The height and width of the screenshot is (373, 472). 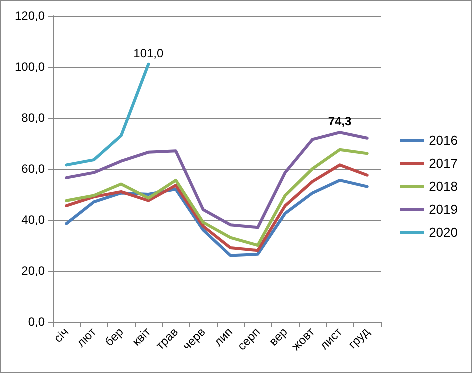 What do you see at coordinates (34, 220) in the screenshot?
I see `y-tick-label: 40,0` at bounding box center [34, 220].